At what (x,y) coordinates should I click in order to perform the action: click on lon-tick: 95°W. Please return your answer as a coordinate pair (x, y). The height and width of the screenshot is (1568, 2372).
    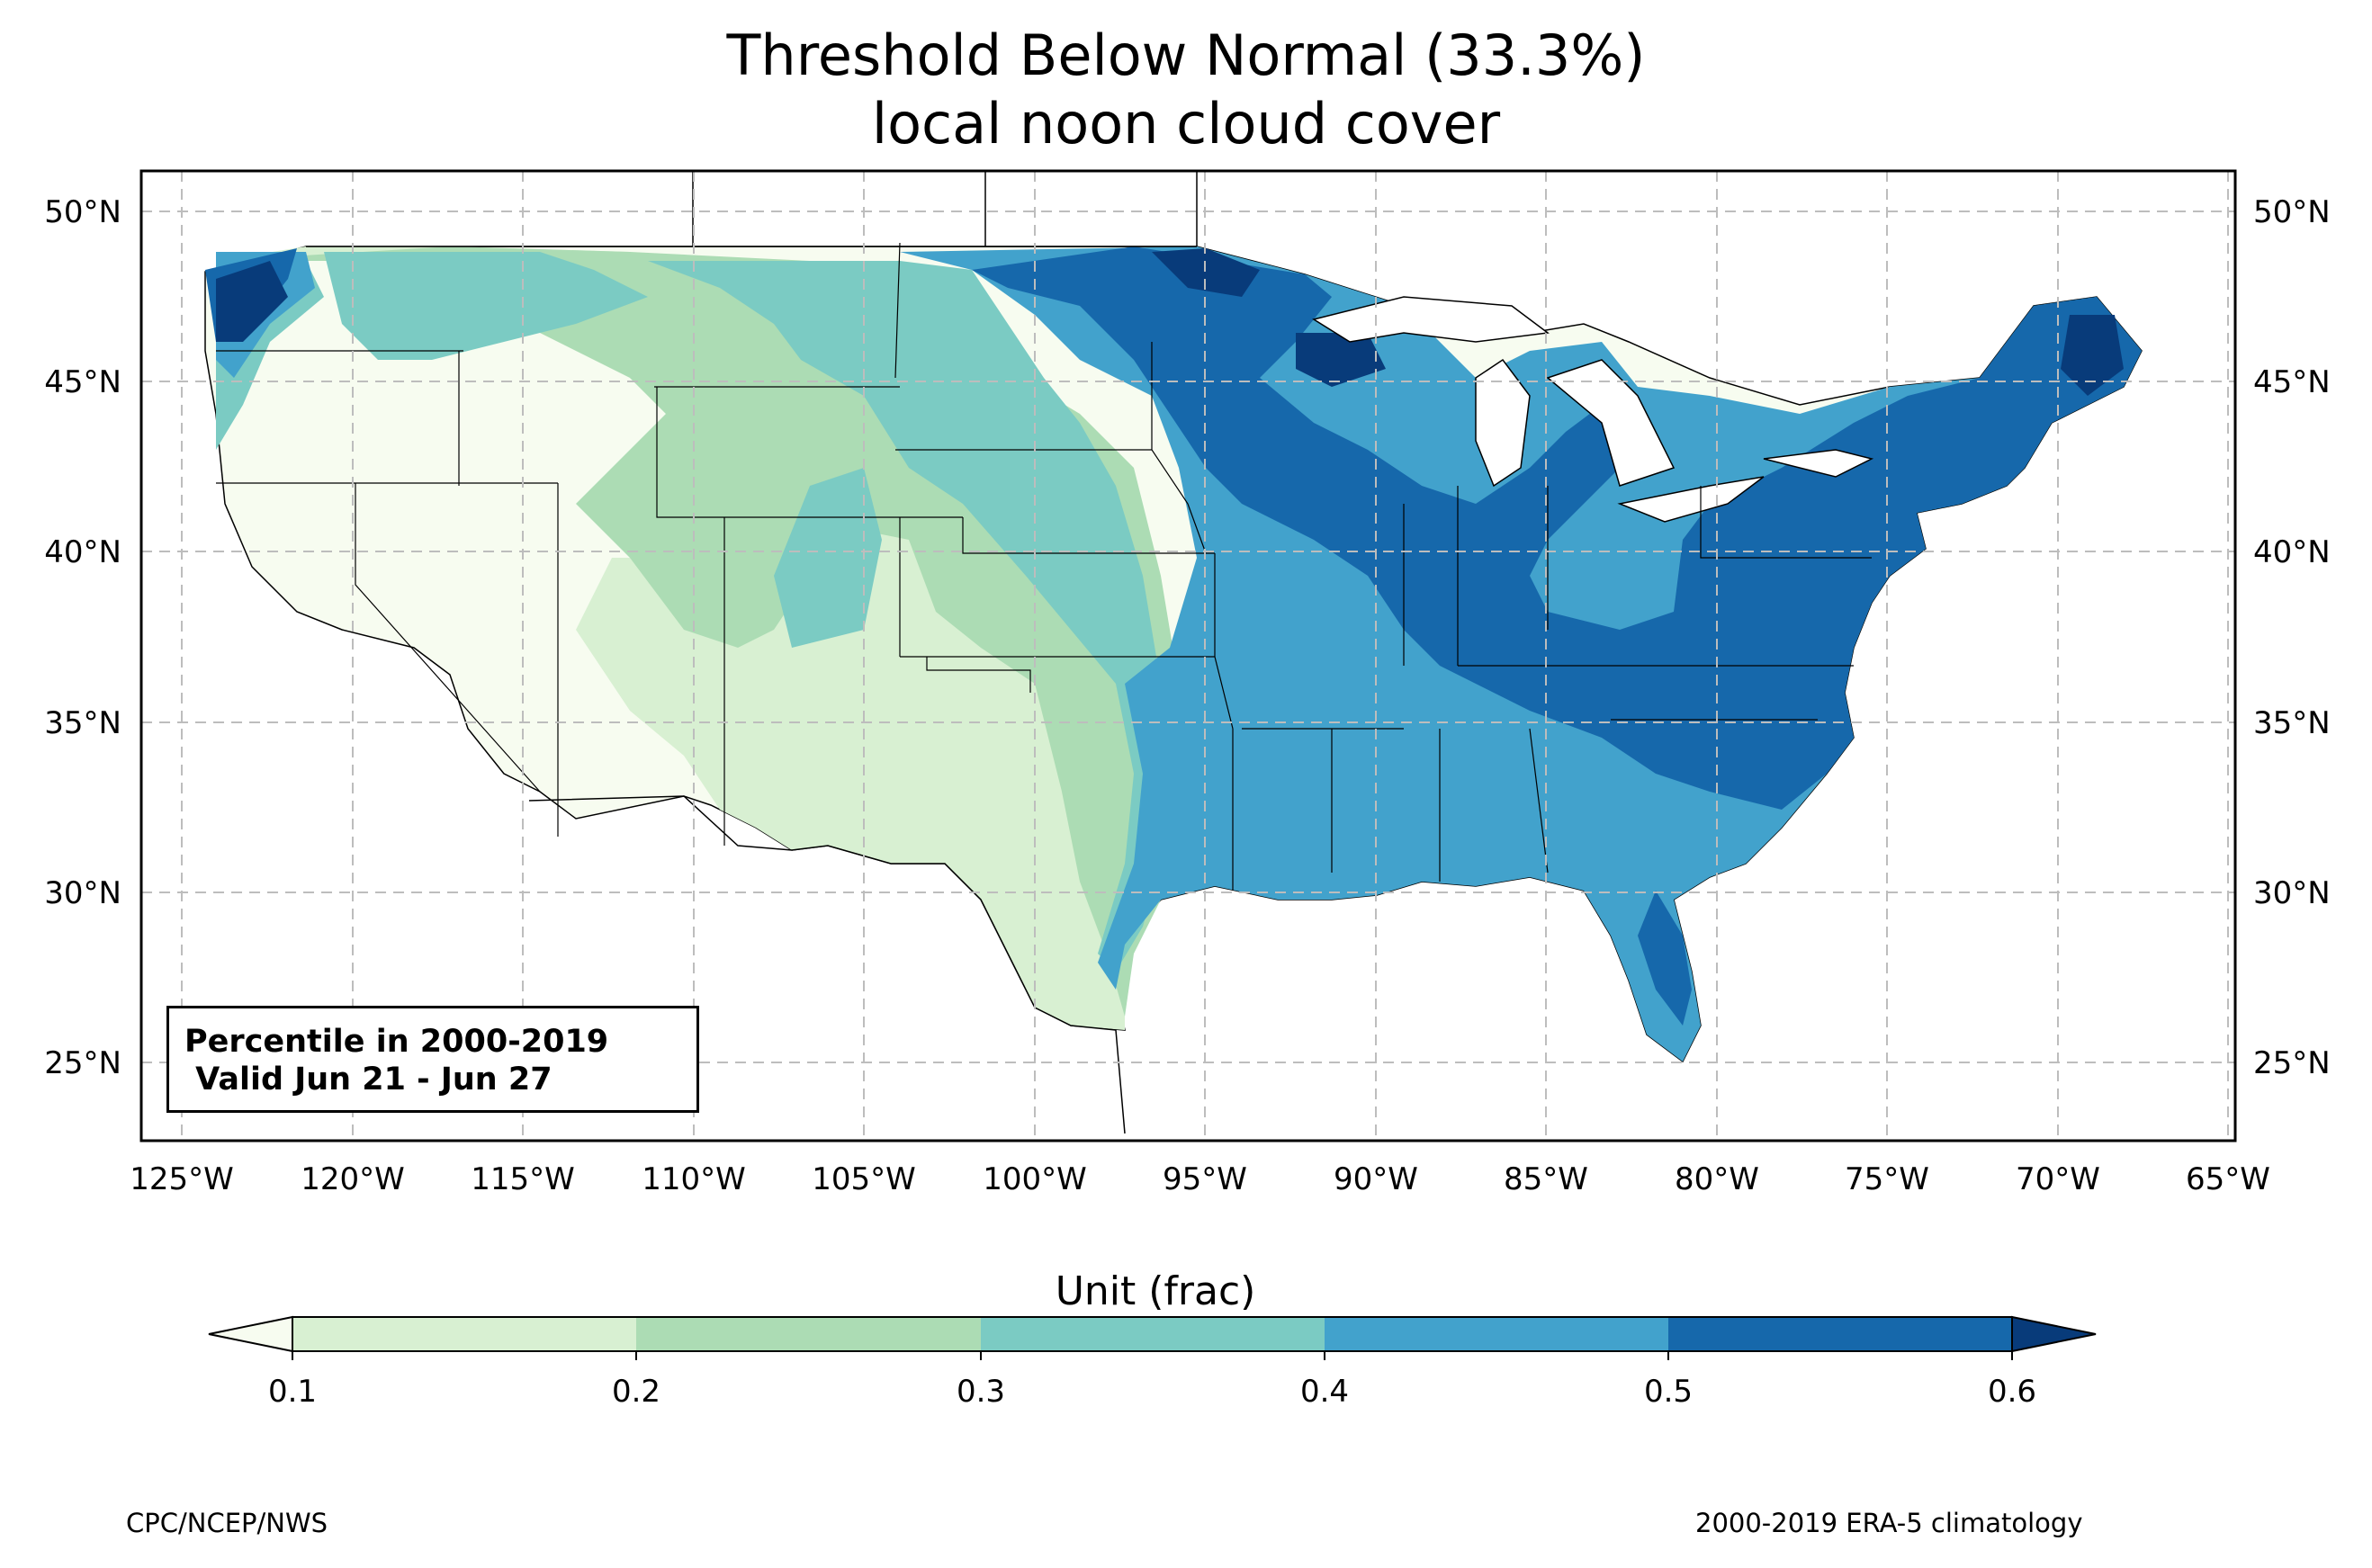
    Looking at the image, I should click on (1205, 1179).